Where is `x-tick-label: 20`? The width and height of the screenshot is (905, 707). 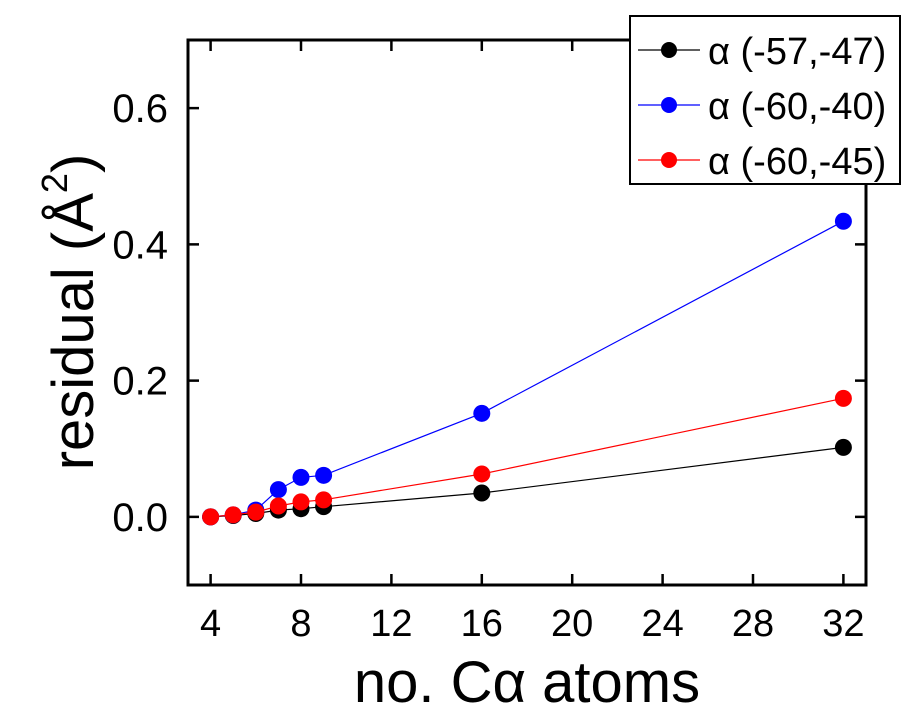
x-tick-label: 20 is located at coordinates (572, 624).